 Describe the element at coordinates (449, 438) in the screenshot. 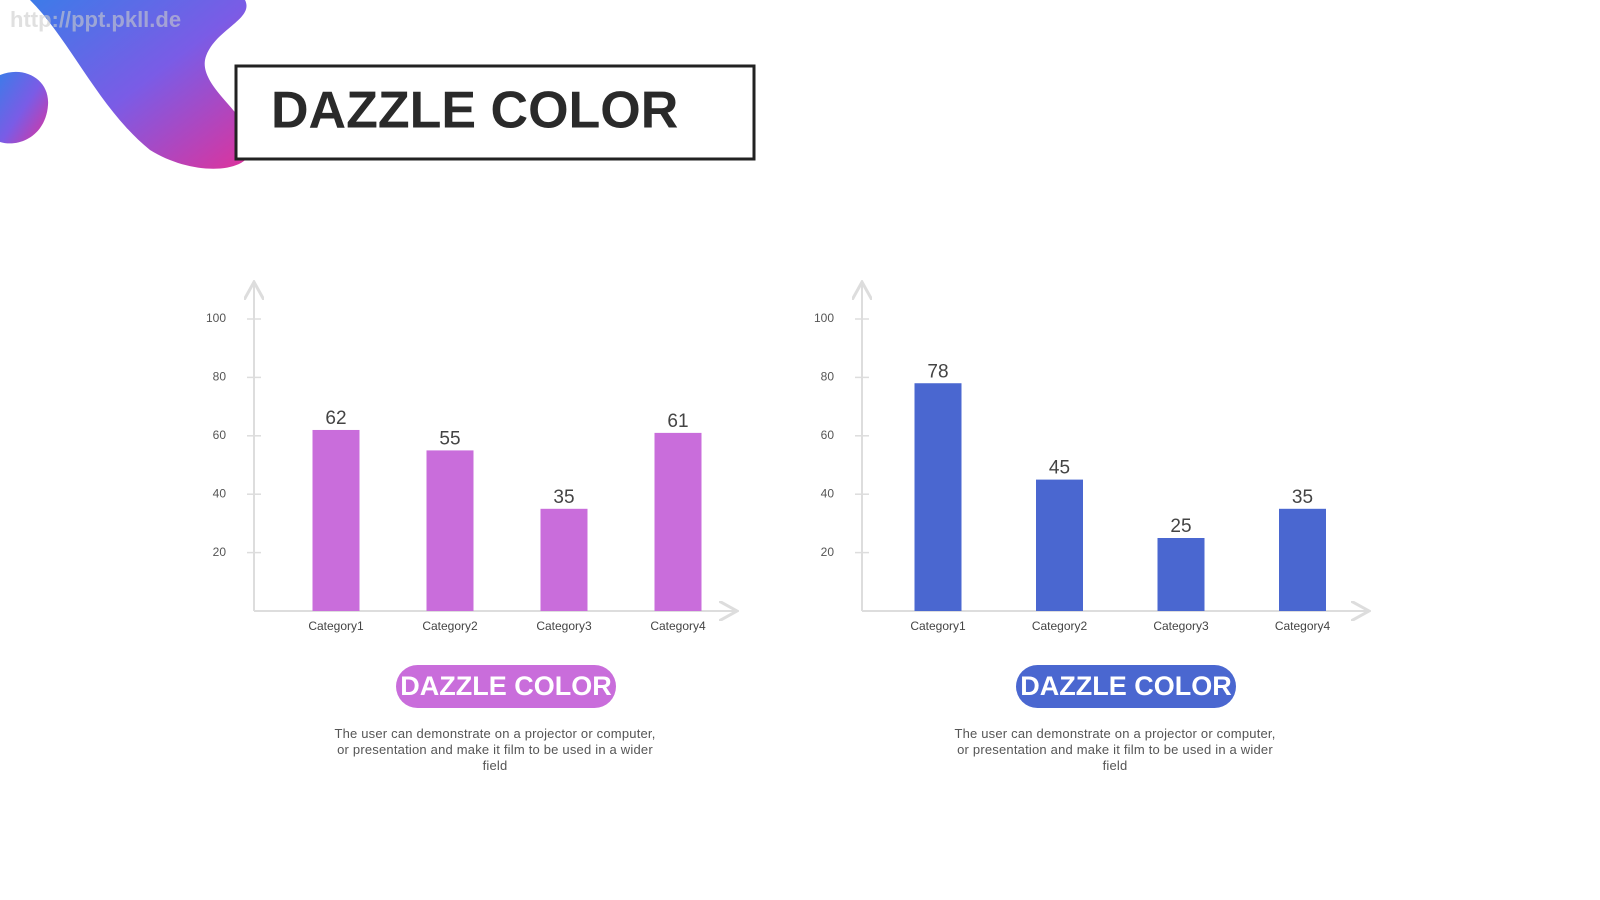

I see `data-label: 55` at that location.